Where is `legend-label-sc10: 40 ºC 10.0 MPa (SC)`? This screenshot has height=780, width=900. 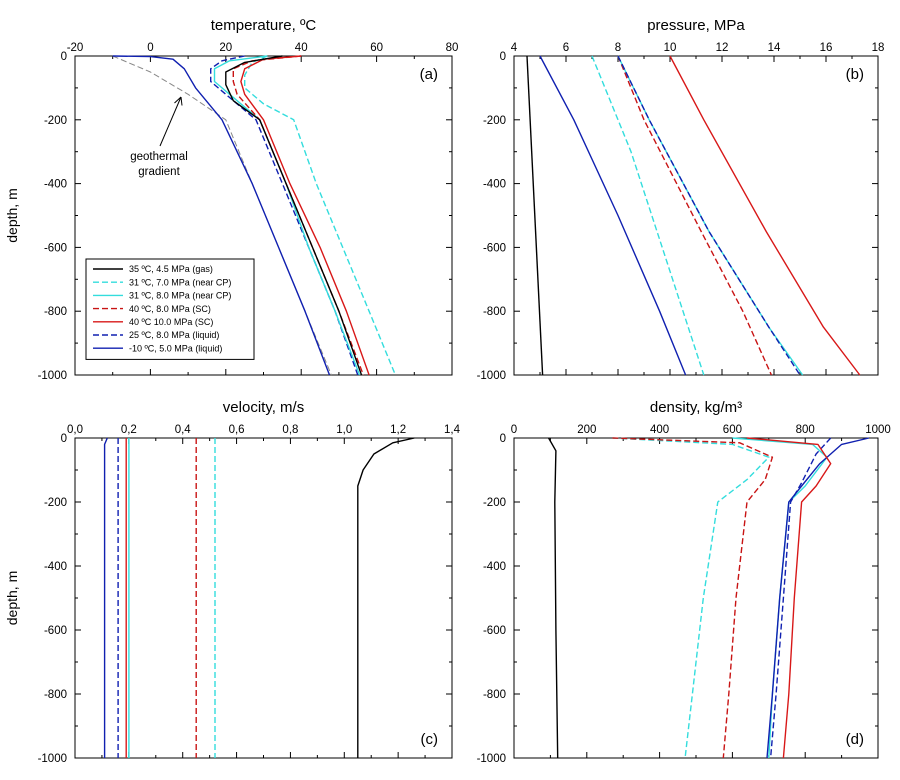
legend-label-sc10: 40 ºC 10.0 MPa (SC) is located at coordinates (171, 322).